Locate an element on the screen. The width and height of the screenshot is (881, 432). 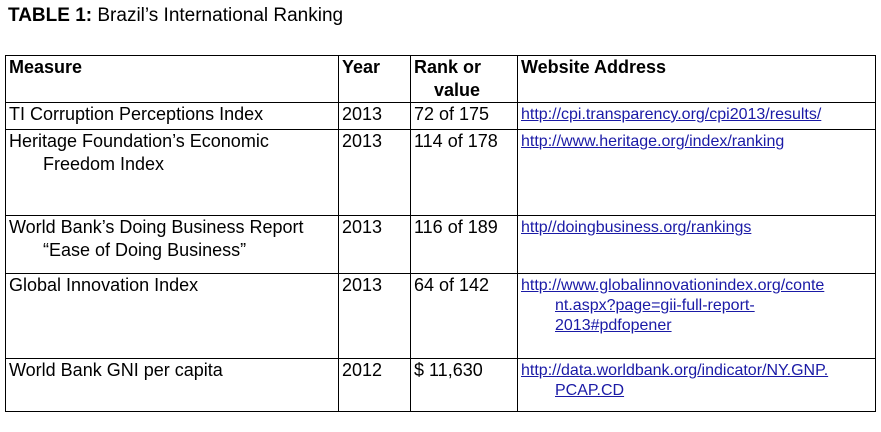
measure-cell: World Bank GNI per capita is located at coordinates (172, 385).